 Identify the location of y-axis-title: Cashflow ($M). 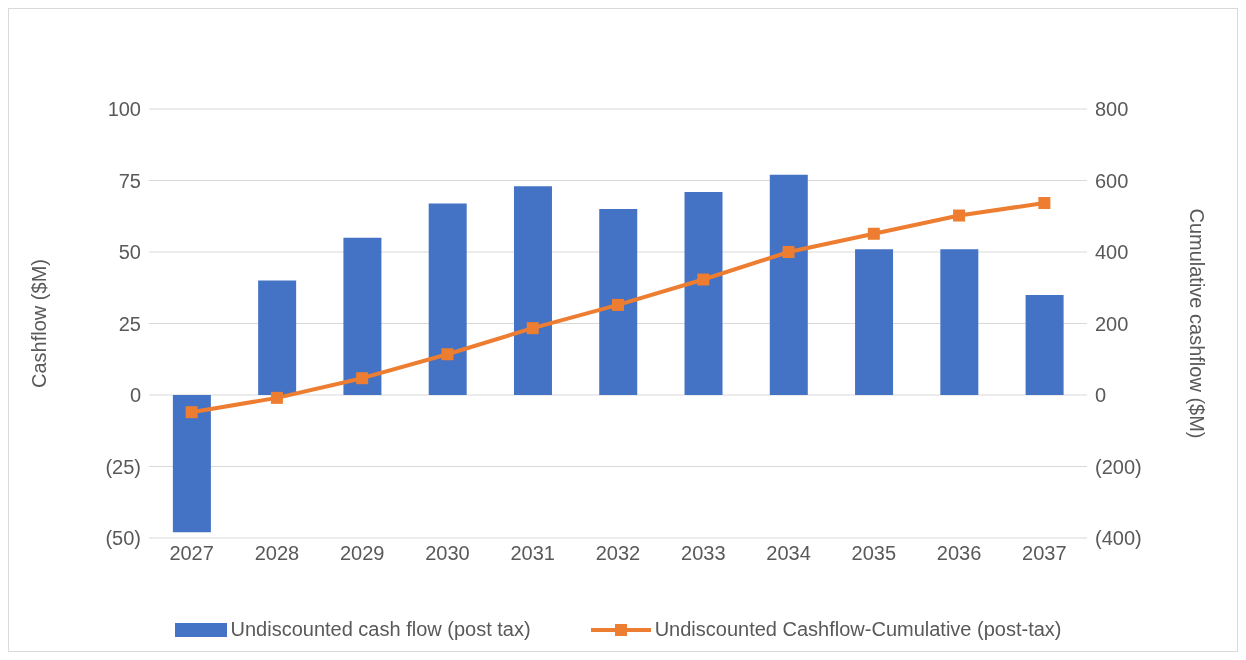
(39, 323).